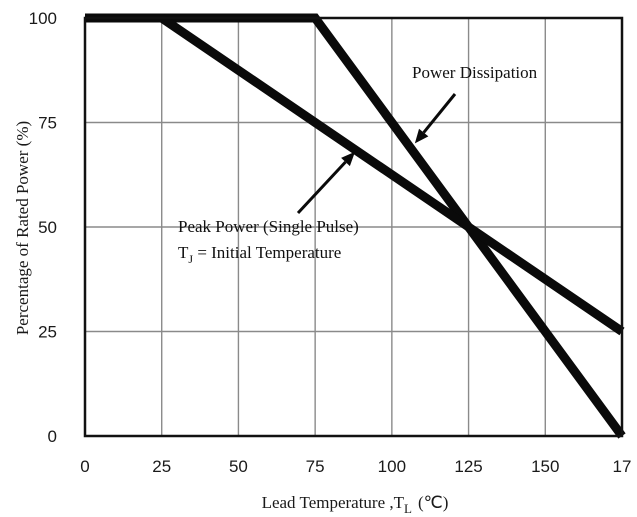 The image size is (637, 517). Describe the element at coordinates (161, 466) in the screenshot. I see `x-tick-label: 25` at that location.